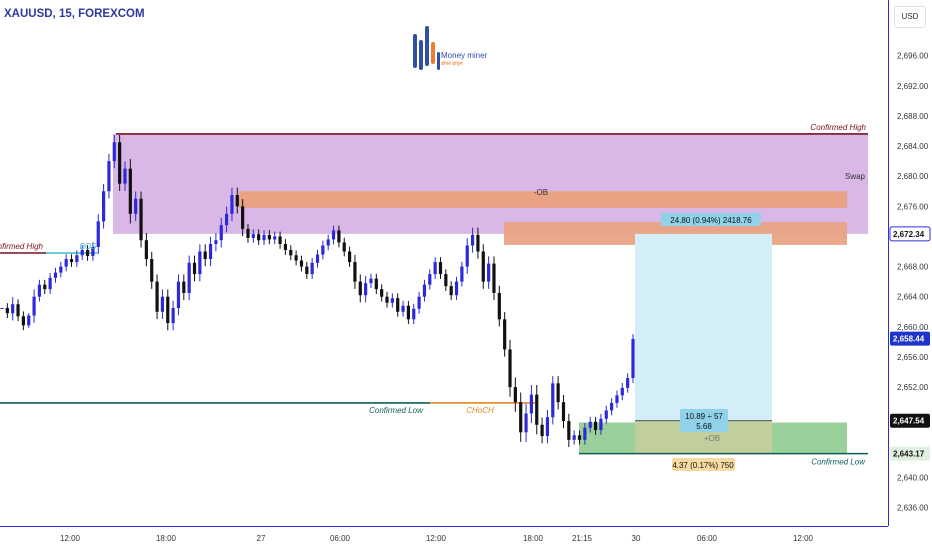  I want to click on price-tick: 2,696.00, so click(913, 56).